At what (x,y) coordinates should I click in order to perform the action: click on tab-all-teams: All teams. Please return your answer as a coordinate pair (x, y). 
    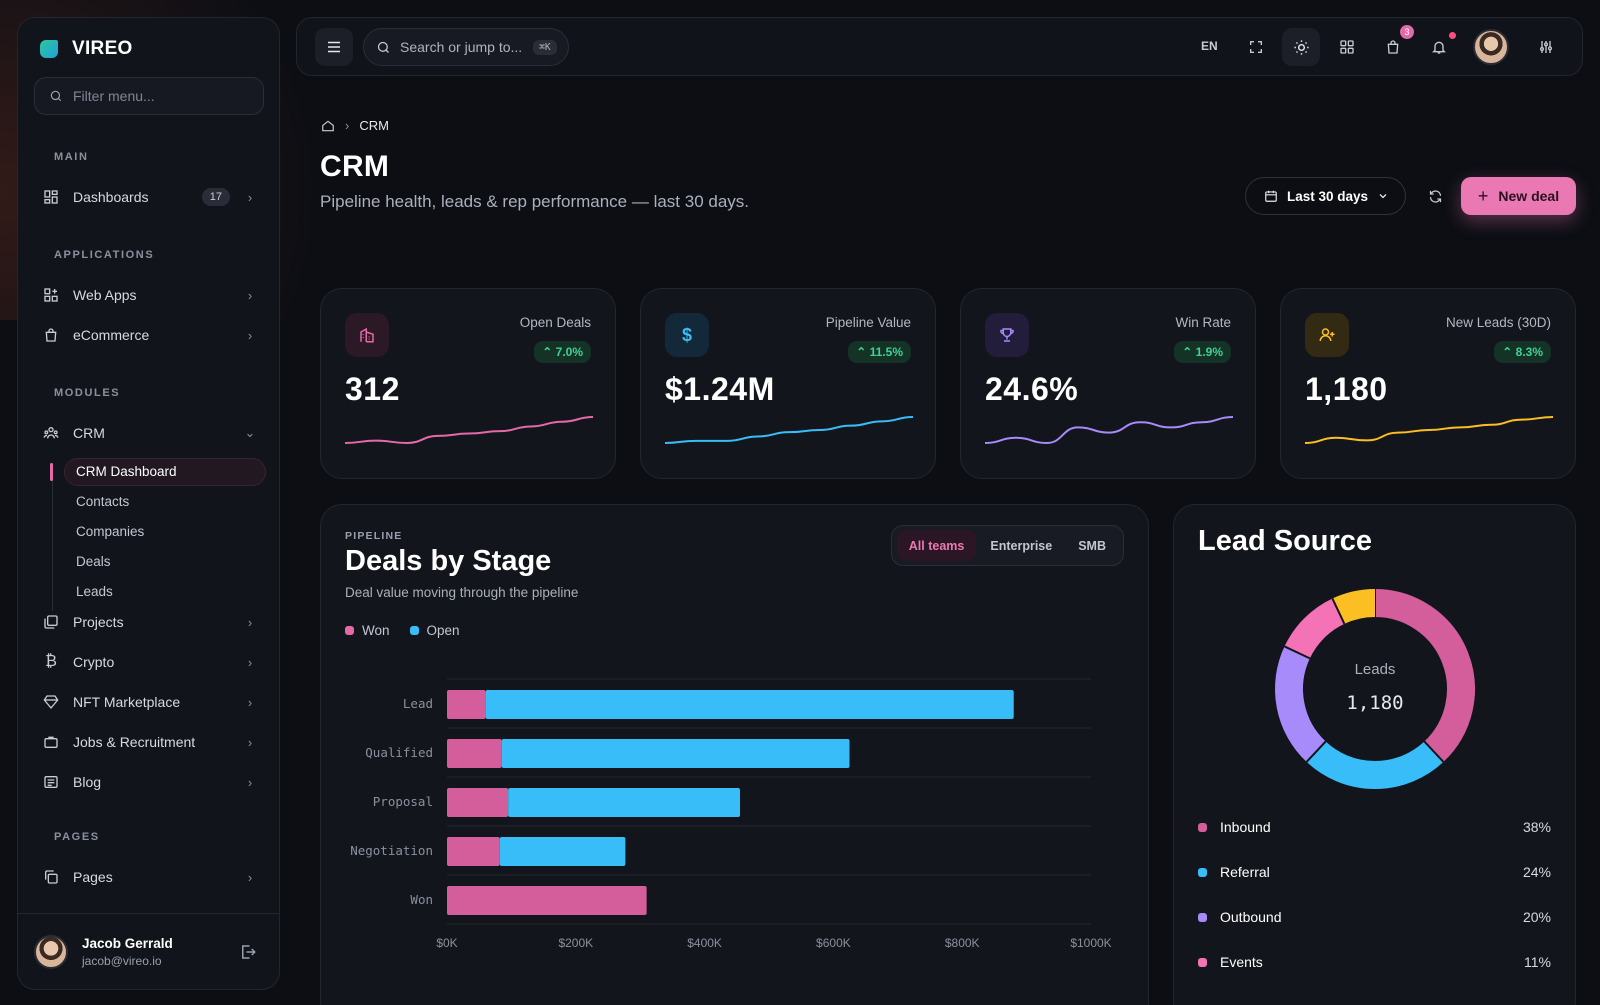
    Looking at the image, I should click on (936, 545).